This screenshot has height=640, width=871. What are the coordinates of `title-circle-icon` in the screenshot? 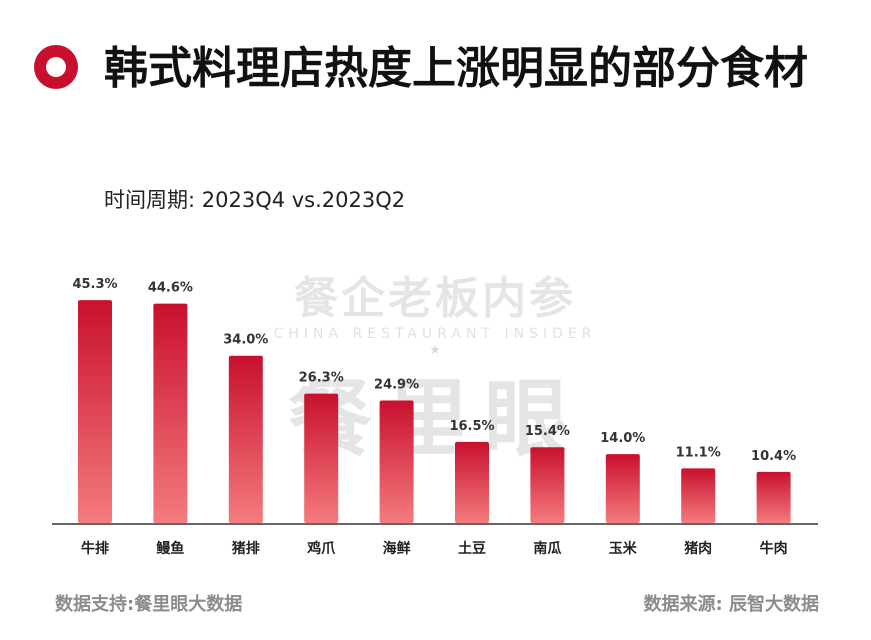 It's located at (56, 67).